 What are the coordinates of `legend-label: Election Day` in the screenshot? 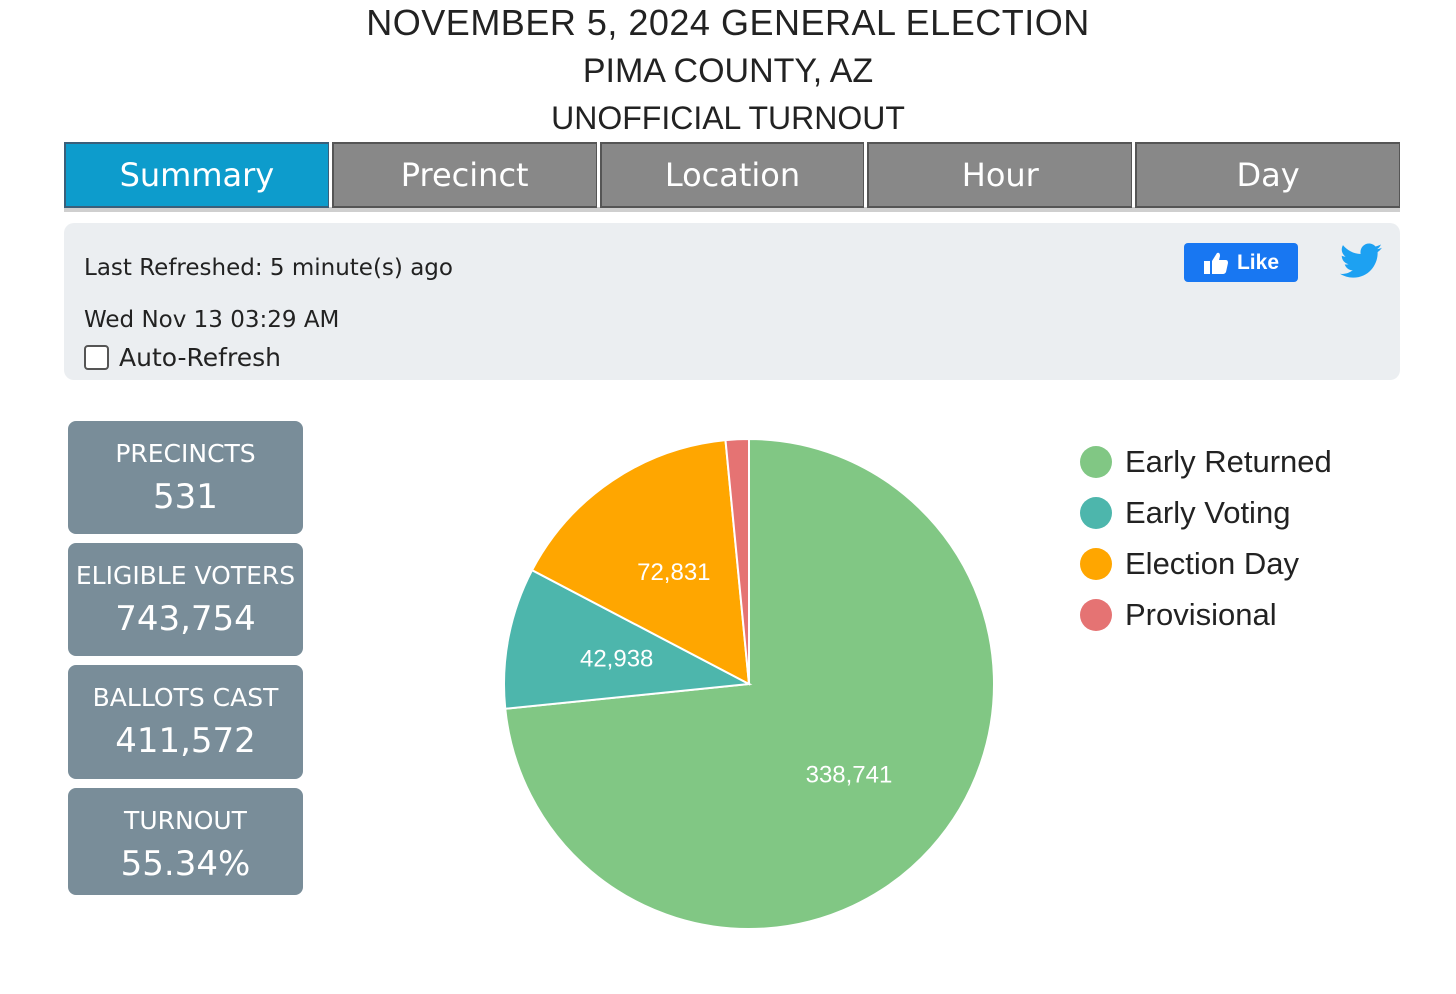 It's located at (1212, 563).